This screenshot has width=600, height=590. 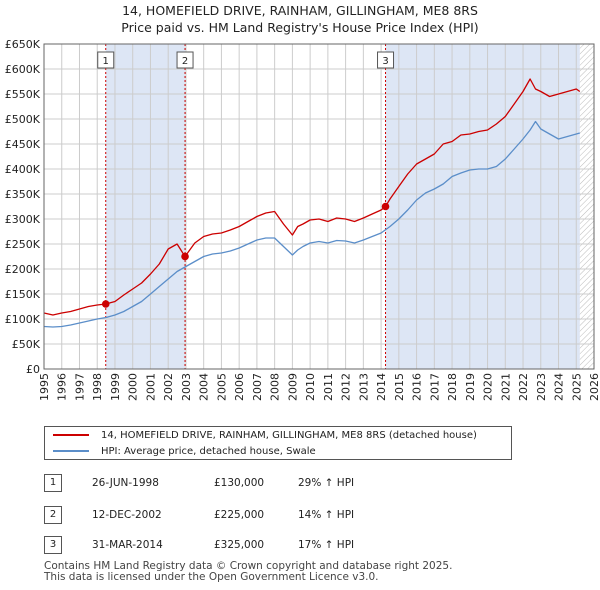 I want to click on transaction-hpi-diff: 29% ↑ HPI, so click(x=326, y=483).